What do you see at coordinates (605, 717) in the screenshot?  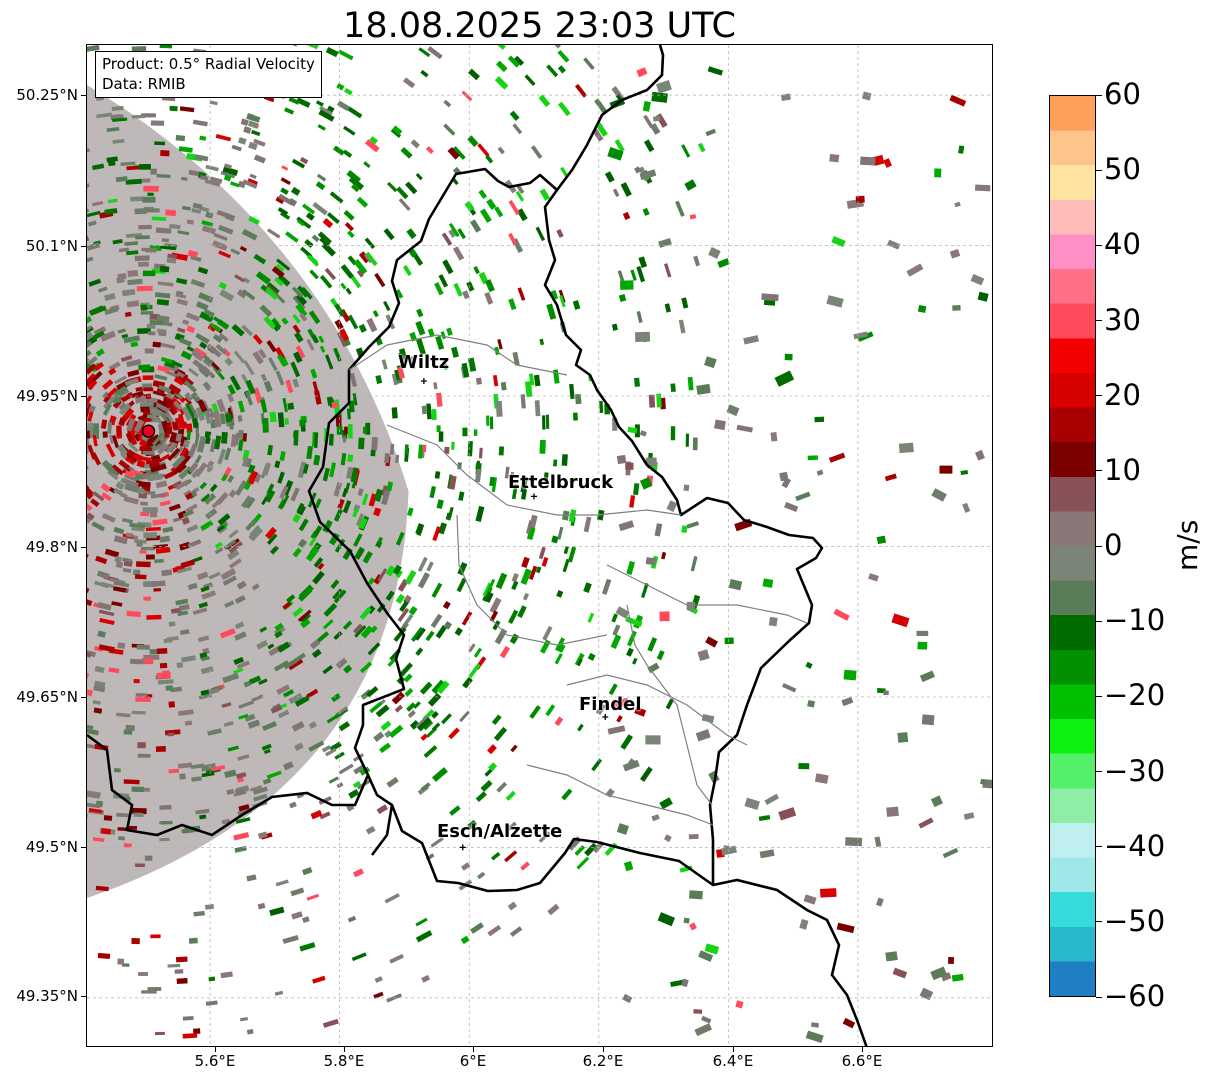 I see `city-marker` at bounding box center [605, 717].